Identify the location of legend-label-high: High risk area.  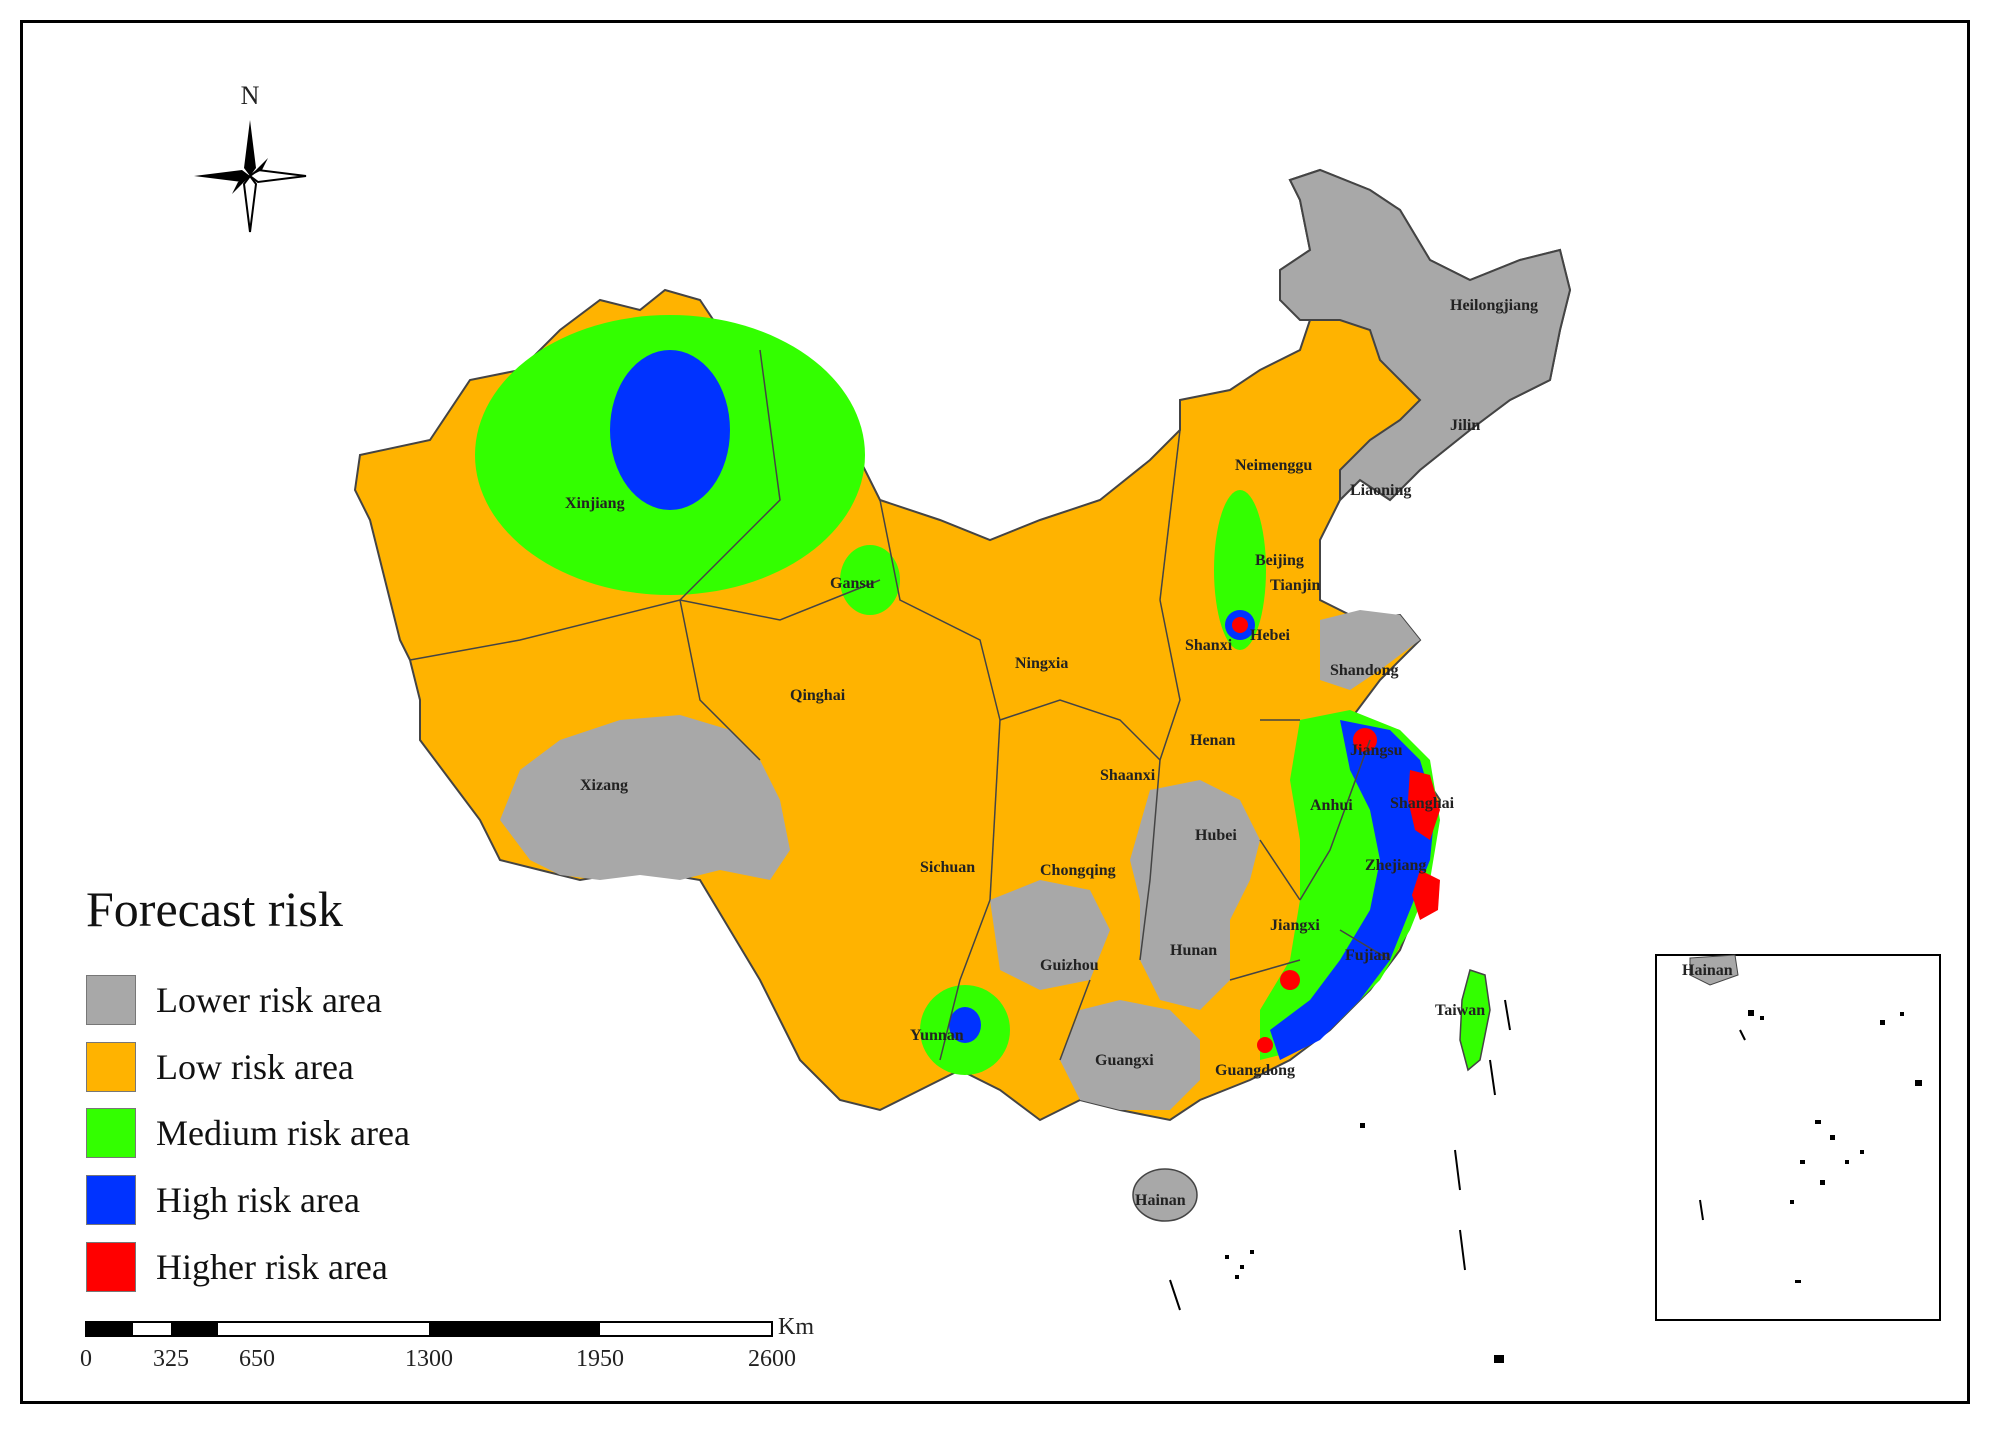
(258, 1200).